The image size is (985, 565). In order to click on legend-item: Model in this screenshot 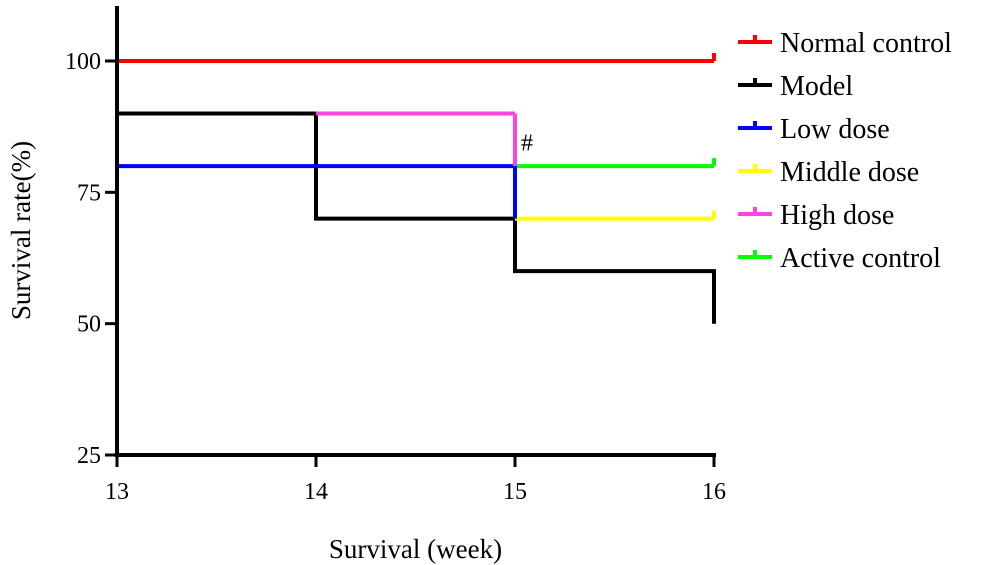, I will do `click(795, 86)`.